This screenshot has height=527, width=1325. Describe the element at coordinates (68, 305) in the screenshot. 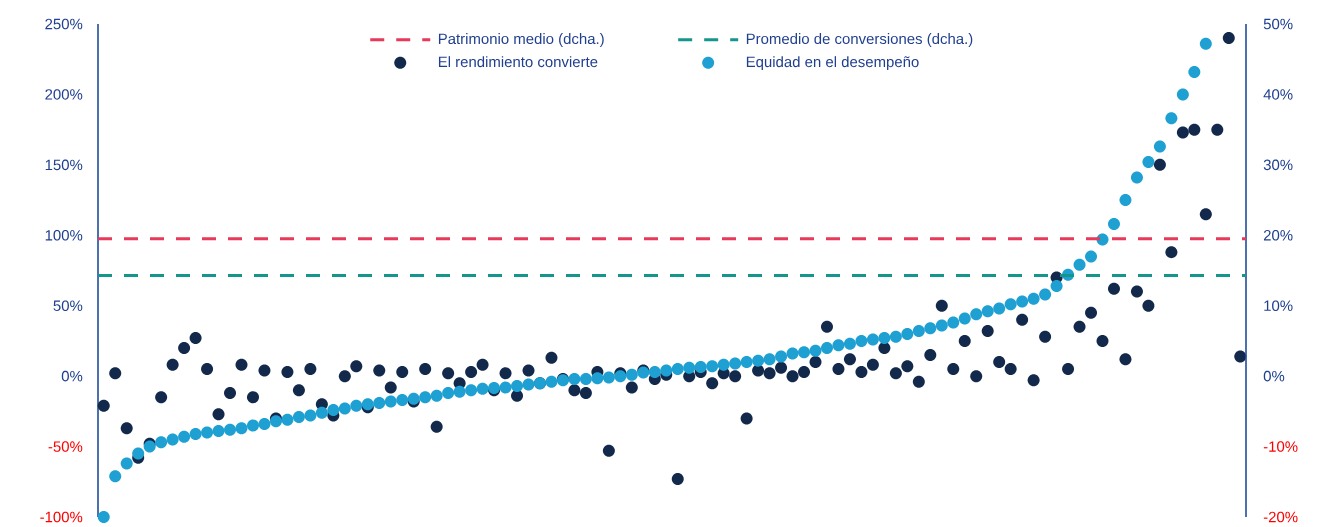

I see `y-tick-label: 50%` at that location.